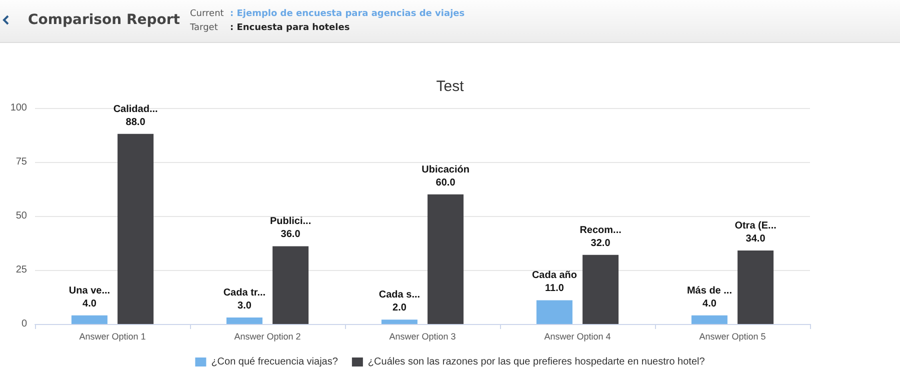  What do you see at coordinates (244, 300) in the screenshot?
I see `data-label: Cada tr... 3.0` at bounding box center [244, 300].